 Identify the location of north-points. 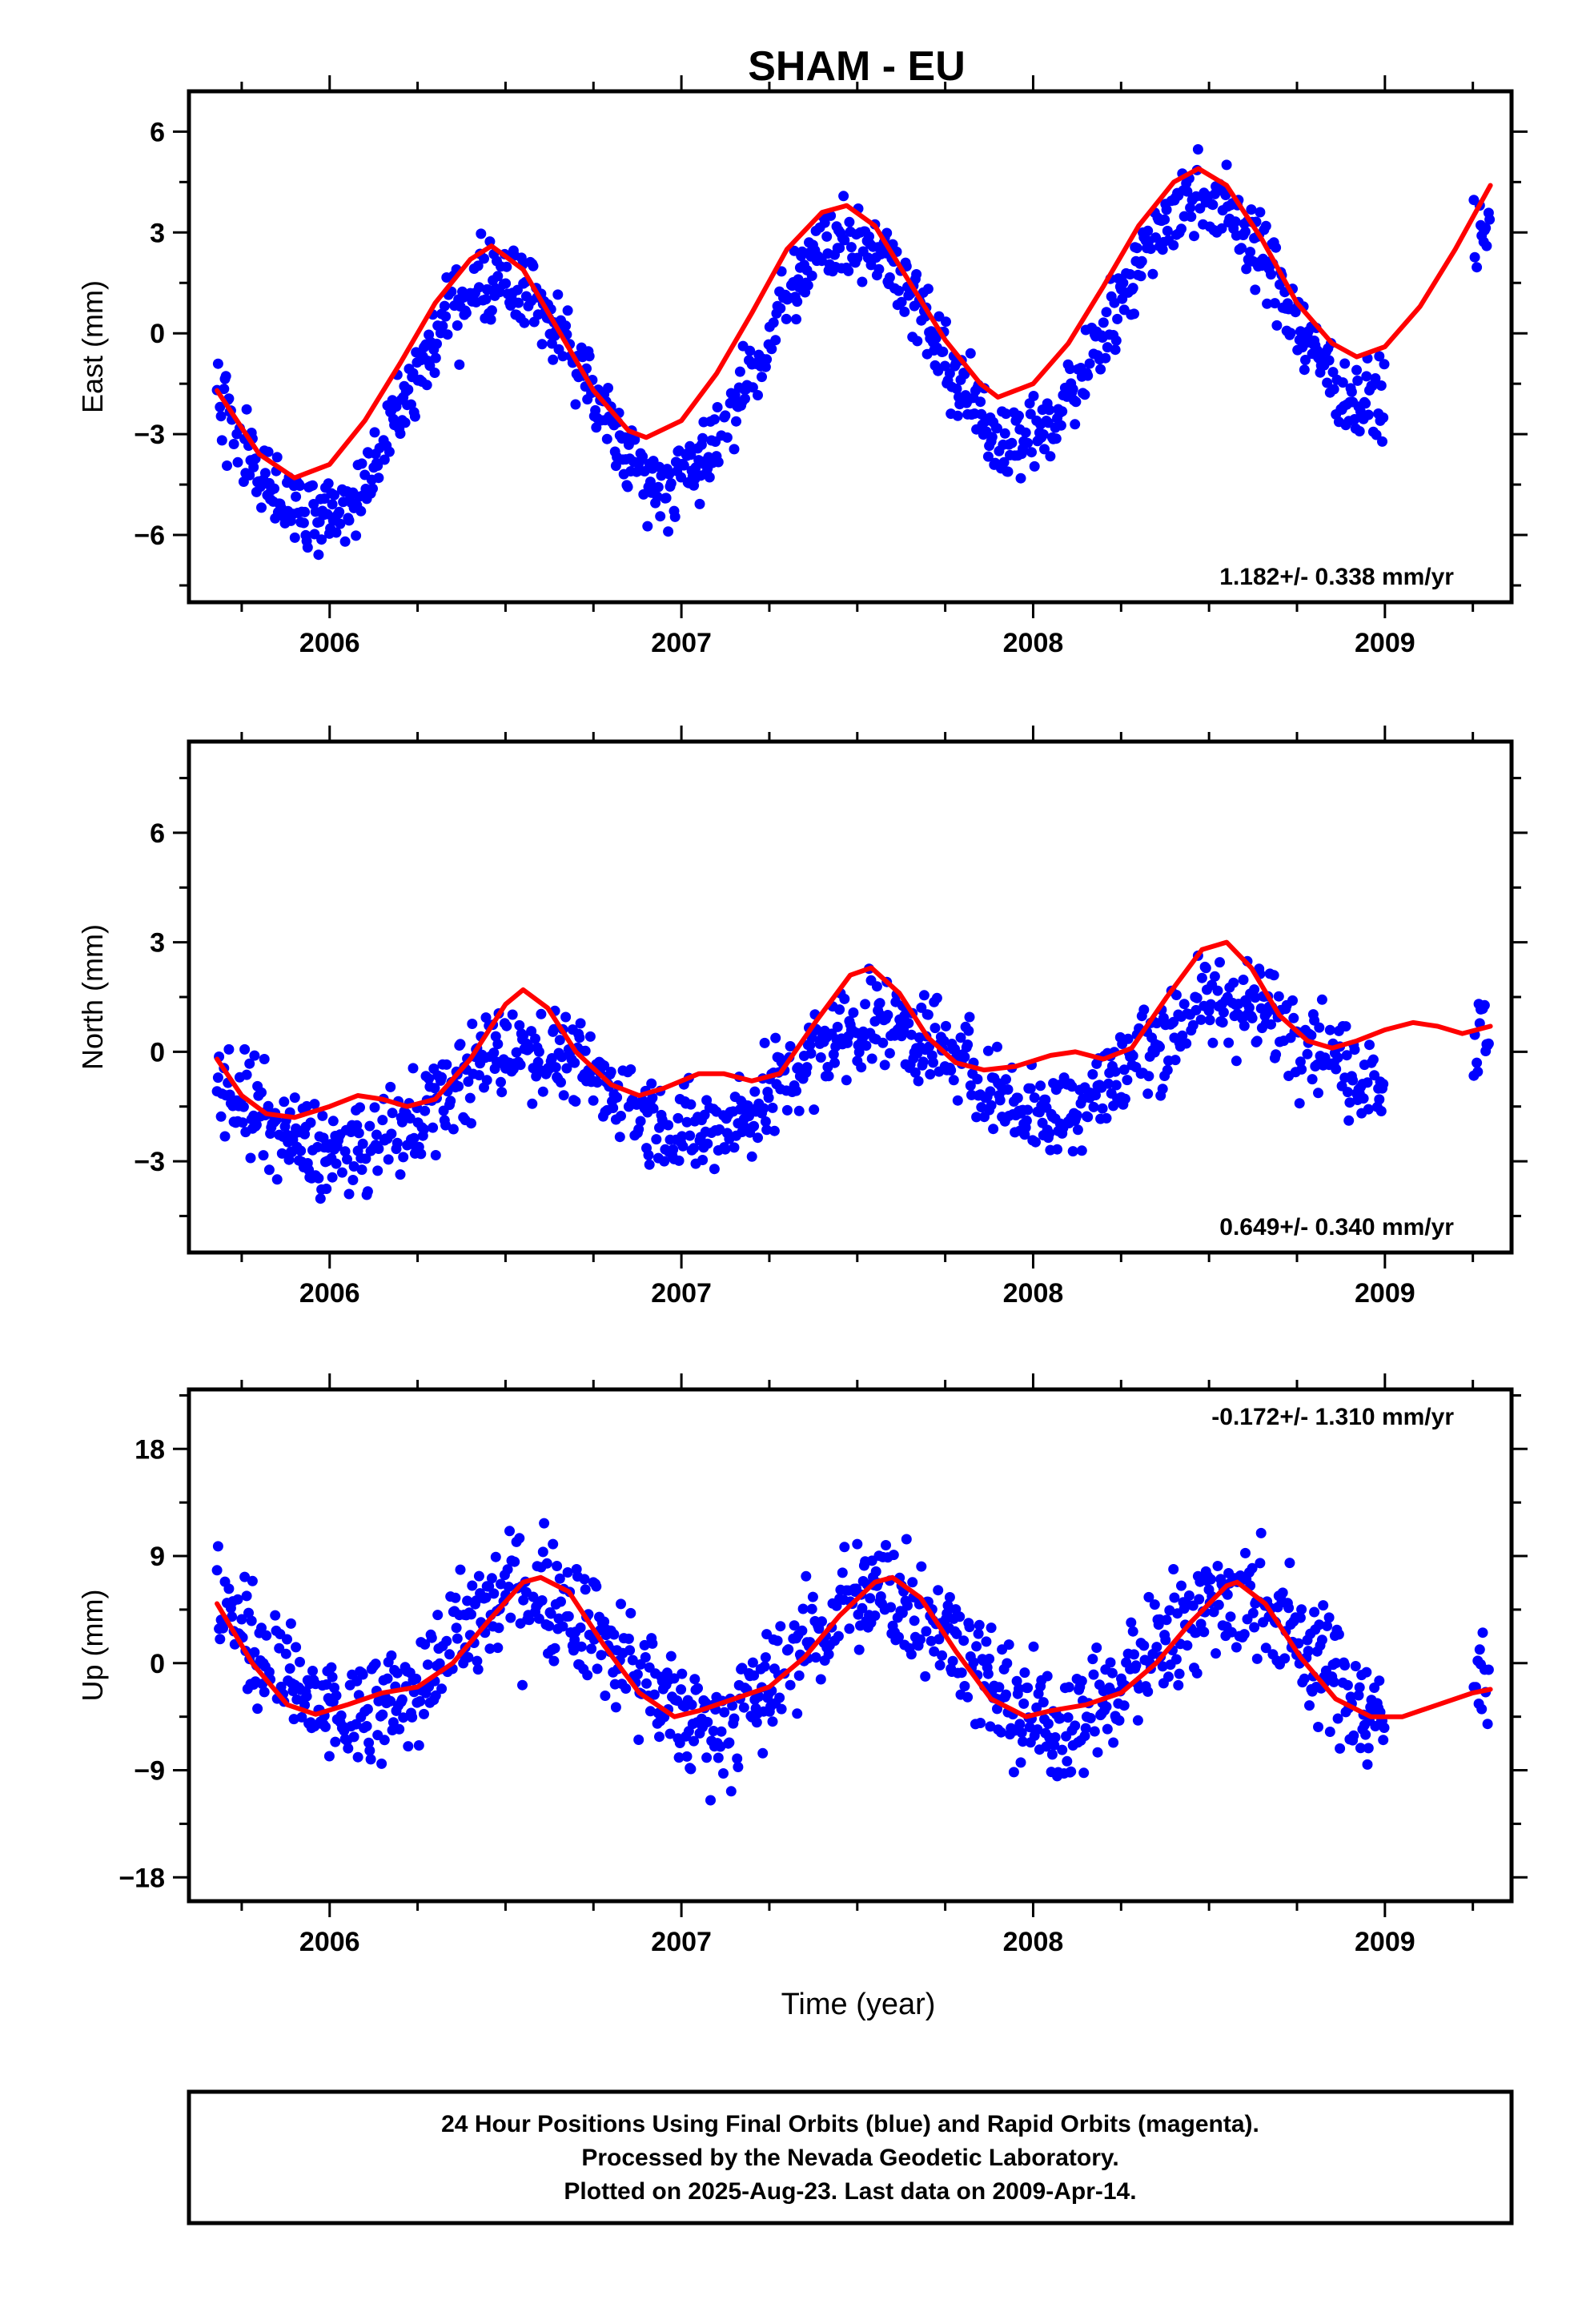
(852, 1077).